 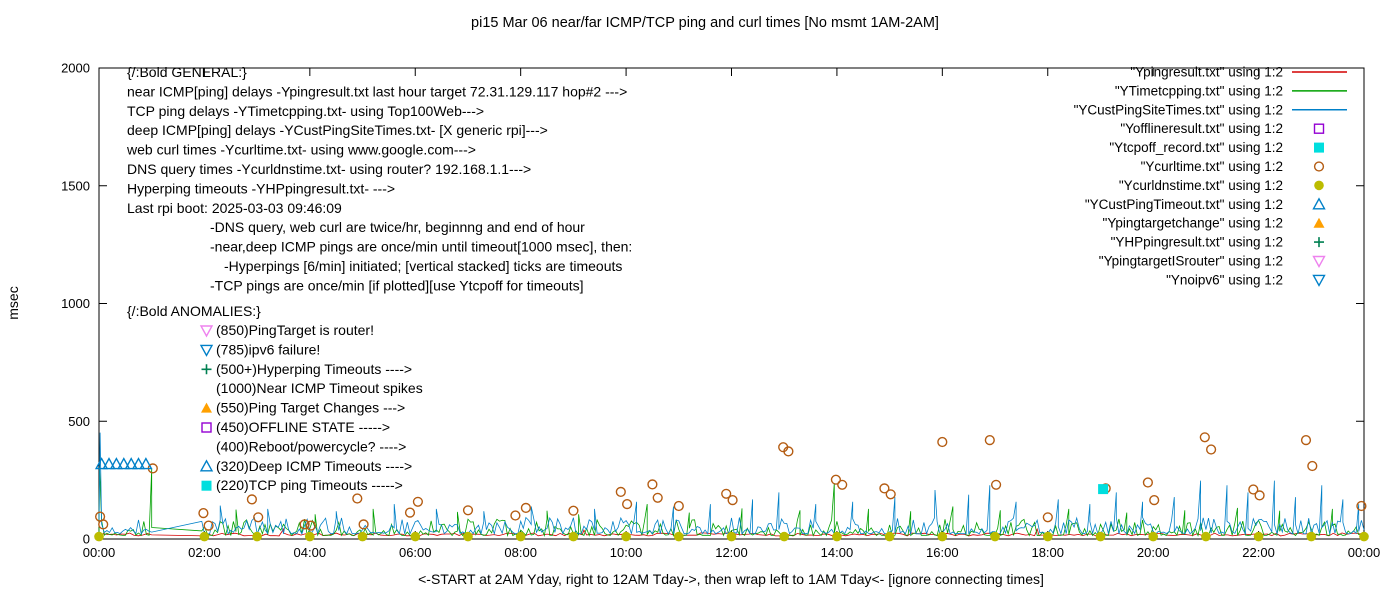 I want to click on legend-label: "Ynoipv6" using 1:2, so click(x=1224, y=279).